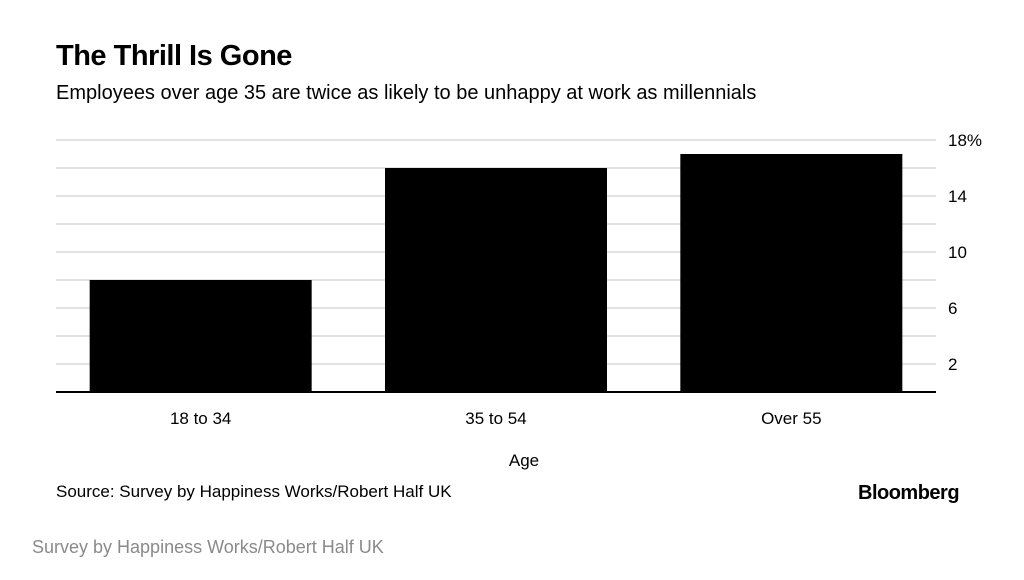  What do you see at coordinates (952, 308) in the screenshot?
I see `y-tick-label: 6` at bounding box center [952, 308].